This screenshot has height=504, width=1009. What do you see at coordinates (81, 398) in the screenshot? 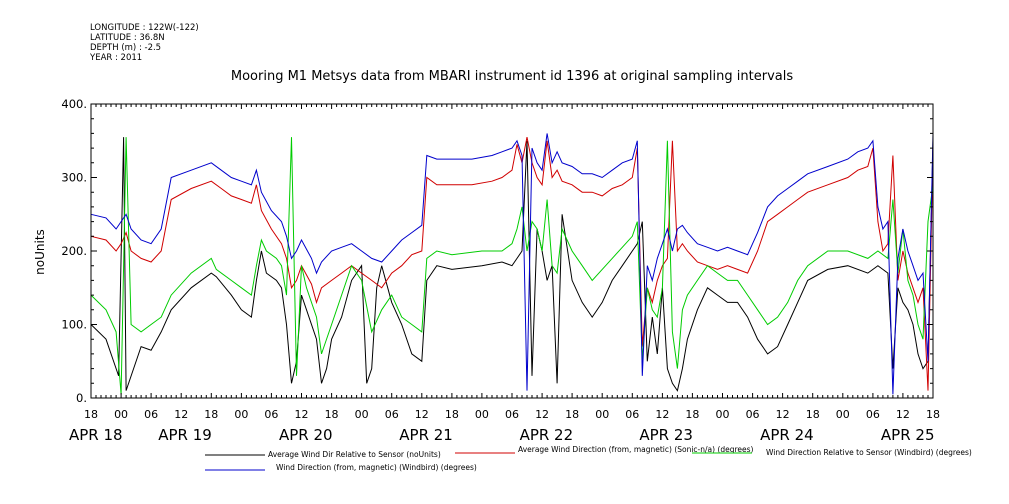
I see `y-tick-label: 0.` at bounding box center [81, 398].